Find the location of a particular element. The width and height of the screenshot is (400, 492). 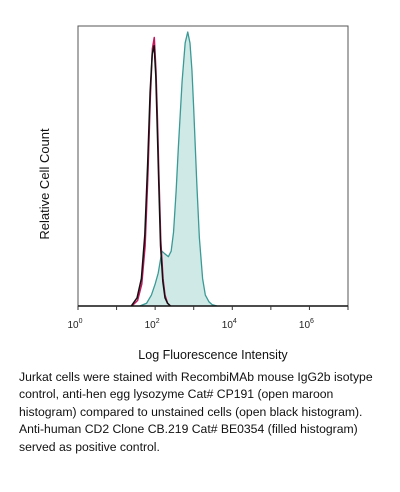

x-tick-label: 10⁰ is located at coordinates (74, 324).